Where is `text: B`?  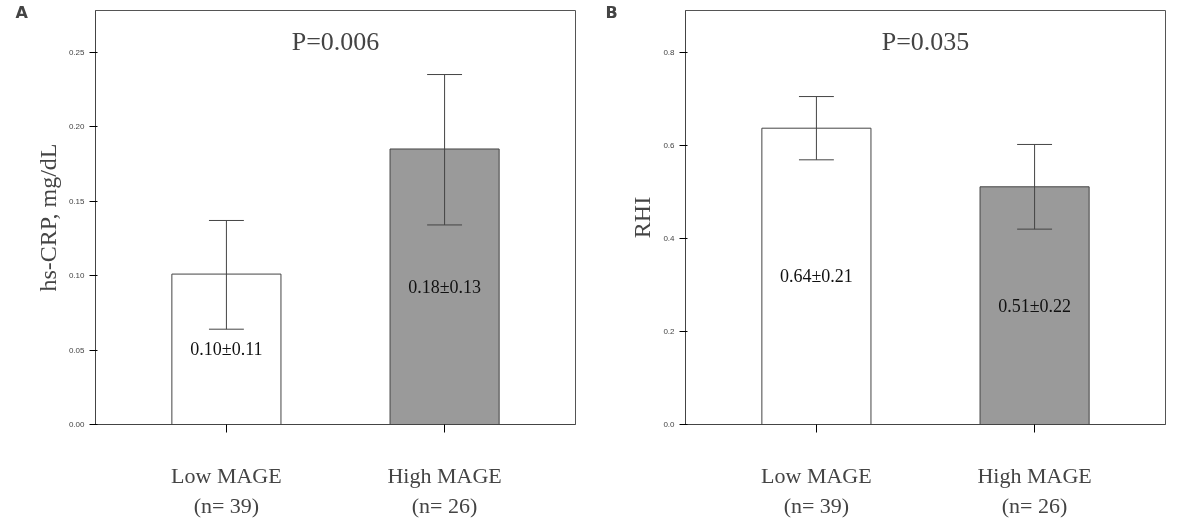 text: B is located at coordinates (611, 12).